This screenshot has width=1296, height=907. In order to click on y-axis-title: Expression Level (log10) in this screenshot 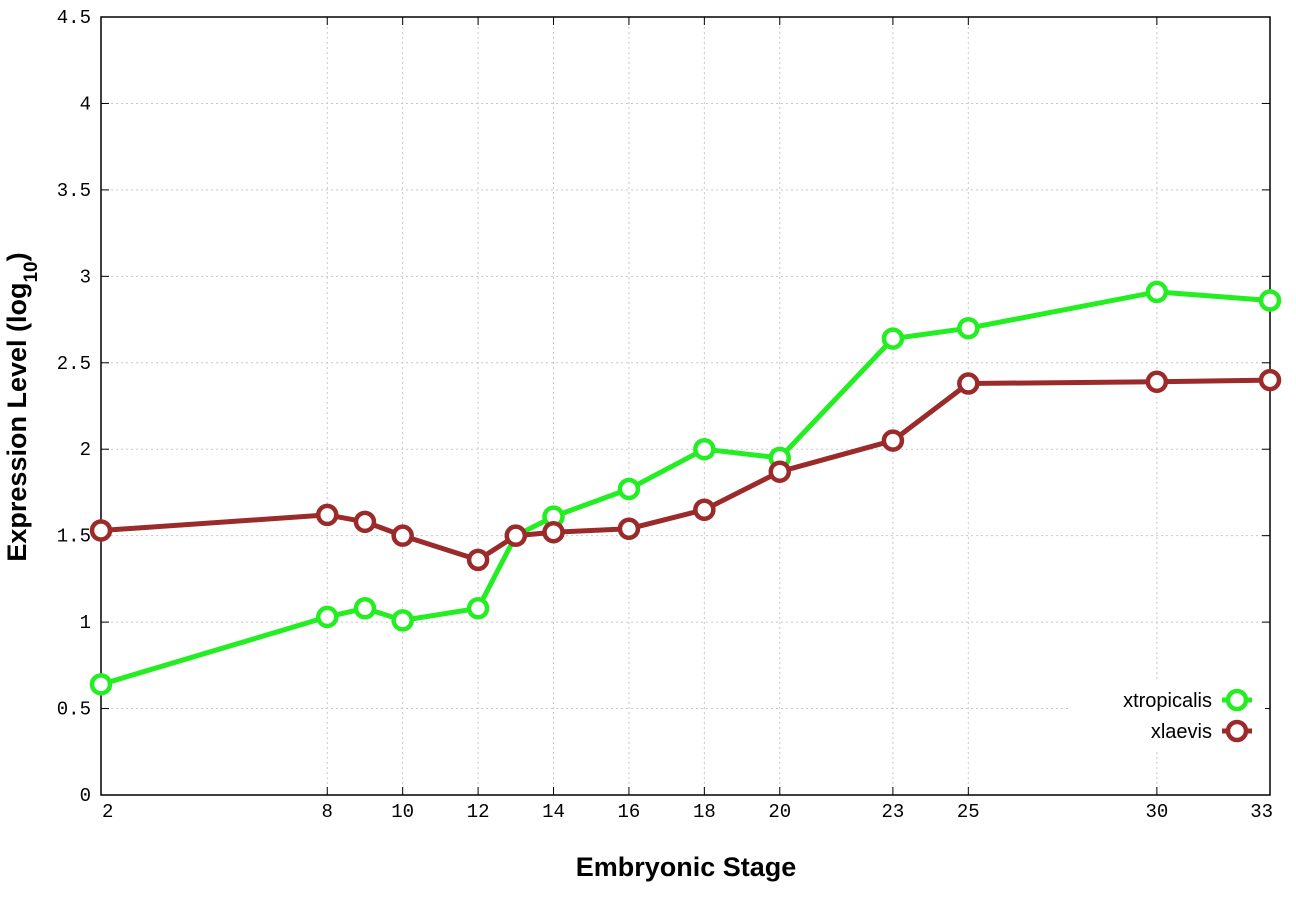, I will do `click(22, 406)`.